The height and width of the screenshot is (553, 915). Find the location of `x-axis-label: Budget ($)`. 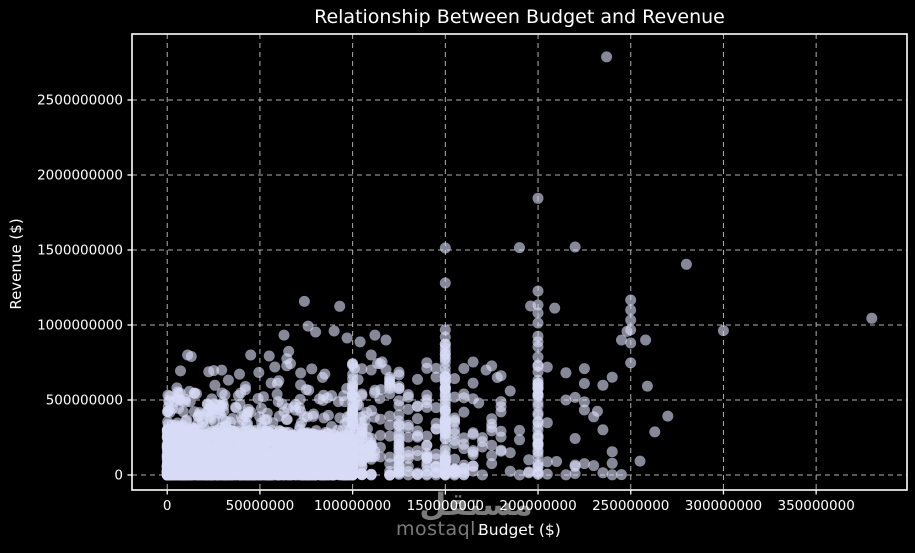

x-axis-label: Budget ($) is located at coordinates (519, 530).